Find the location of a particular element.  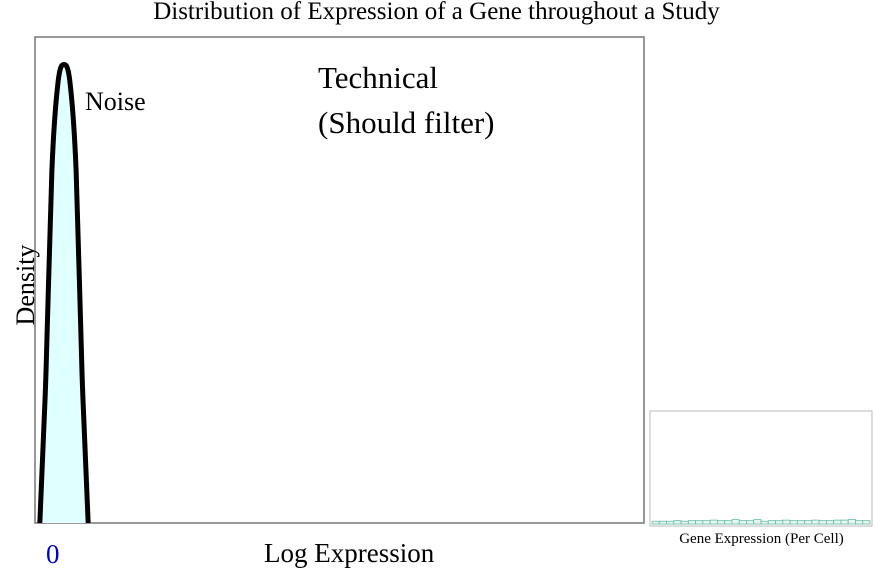

annotation-technical-line-2: (Should filter) is located at coordinates (406, 122).